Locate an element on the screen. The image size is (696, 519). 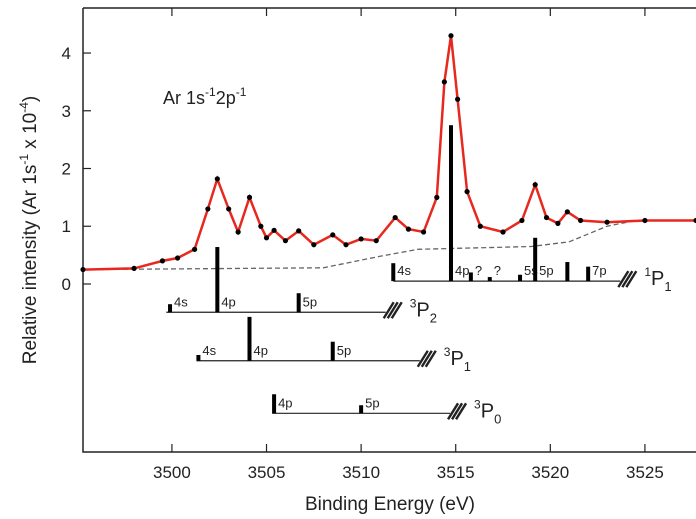
y-tick-label: 1 is located at coordinates (66, 226).